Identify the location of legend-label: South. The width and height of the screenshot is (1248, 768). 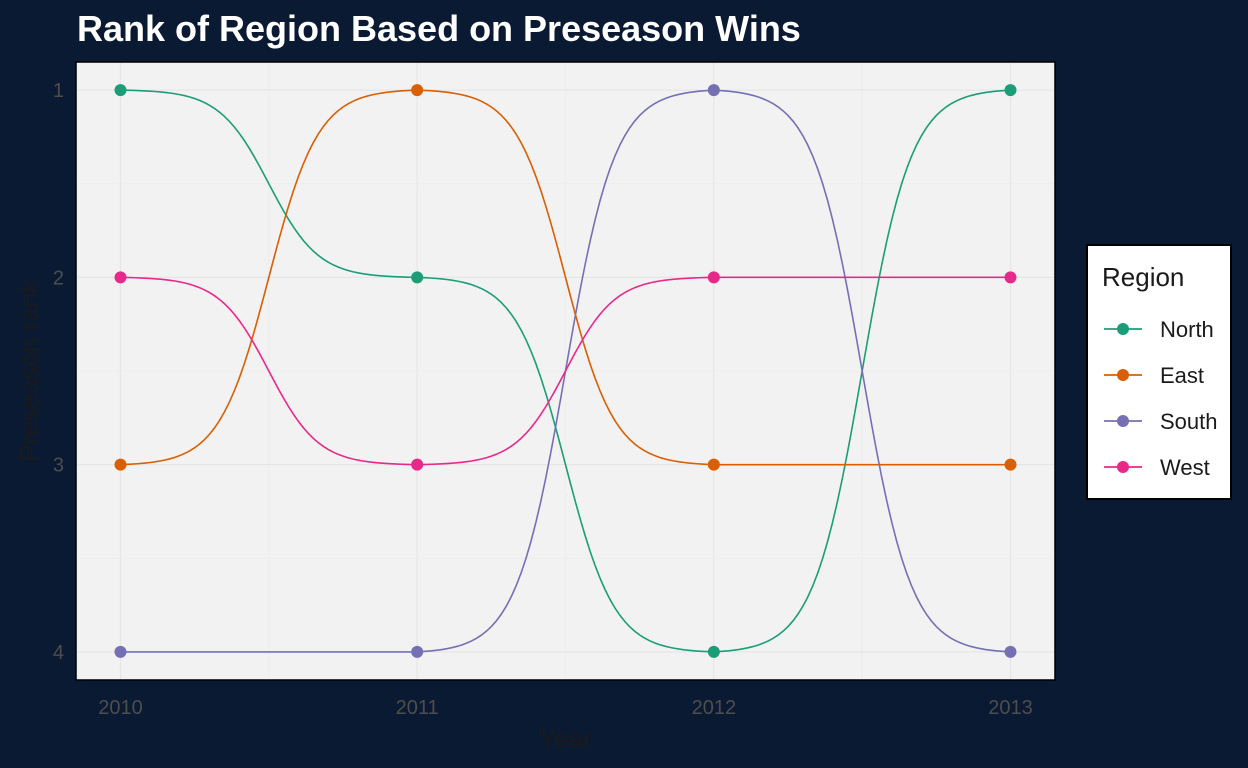
(1189, 421).